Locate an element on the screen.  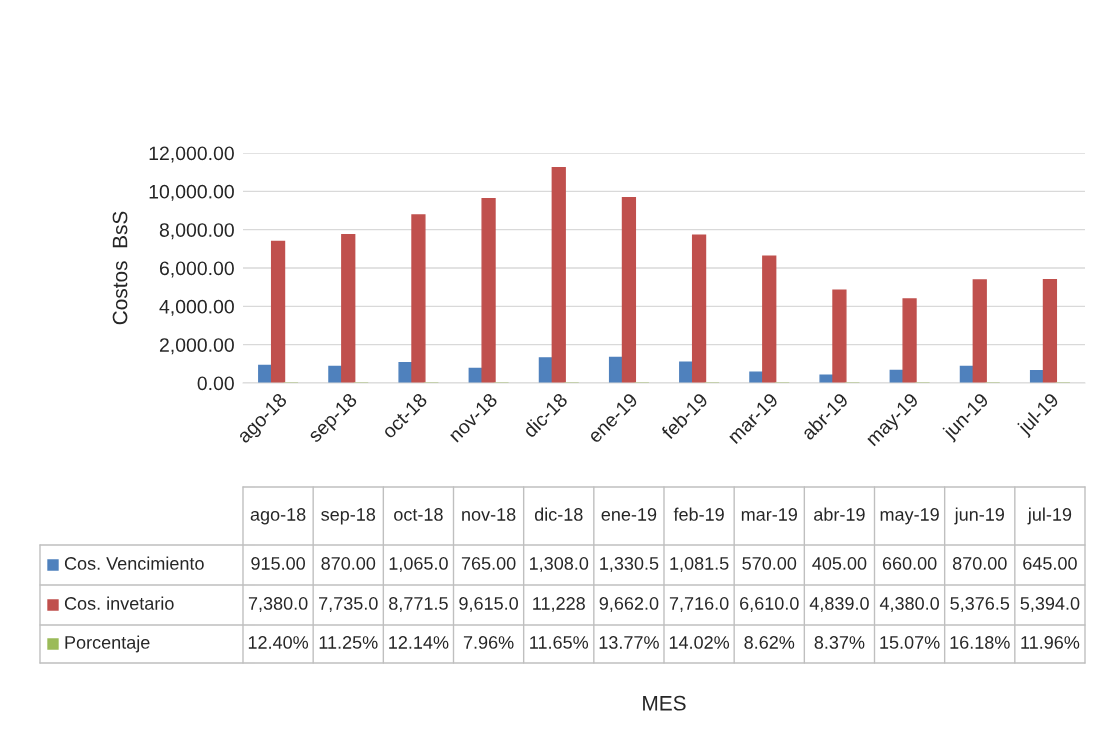
data-label: 12.40% is located at coordinates (278, 642).